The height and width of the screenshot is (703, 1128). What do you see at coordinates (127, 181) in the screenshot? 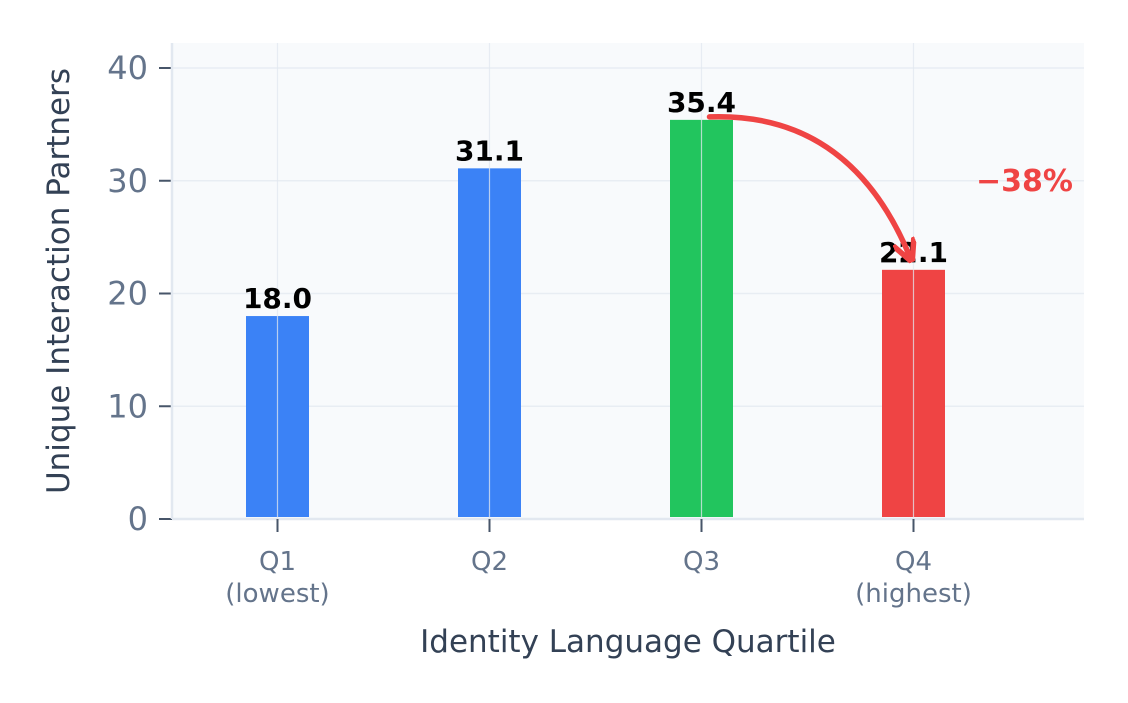
I see `y-tick-label: 30` at bounding box center [127, 181].